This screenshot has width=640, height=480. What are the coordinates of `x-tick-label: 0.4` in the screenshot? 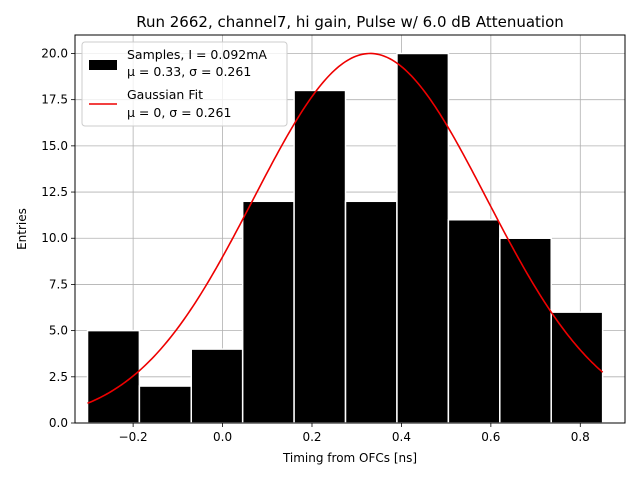 It's located at (401, 437).